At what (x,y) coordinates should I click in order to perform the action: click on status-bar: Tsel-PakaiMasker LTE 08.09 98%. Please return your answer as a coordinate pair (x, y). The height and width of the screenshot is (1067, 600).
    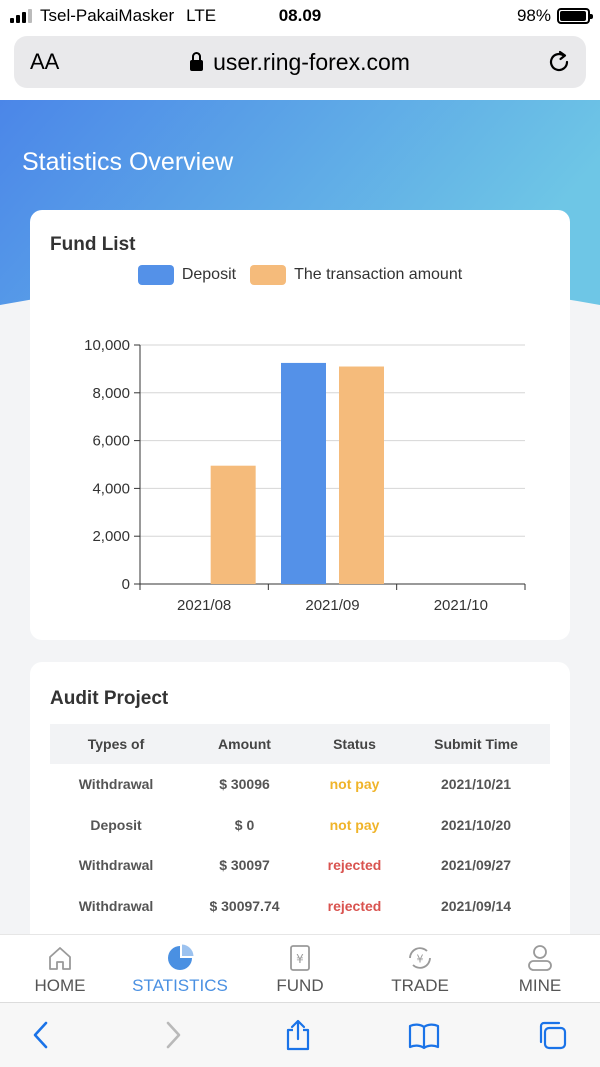
    Looking at the image, I should click on (300, 15).